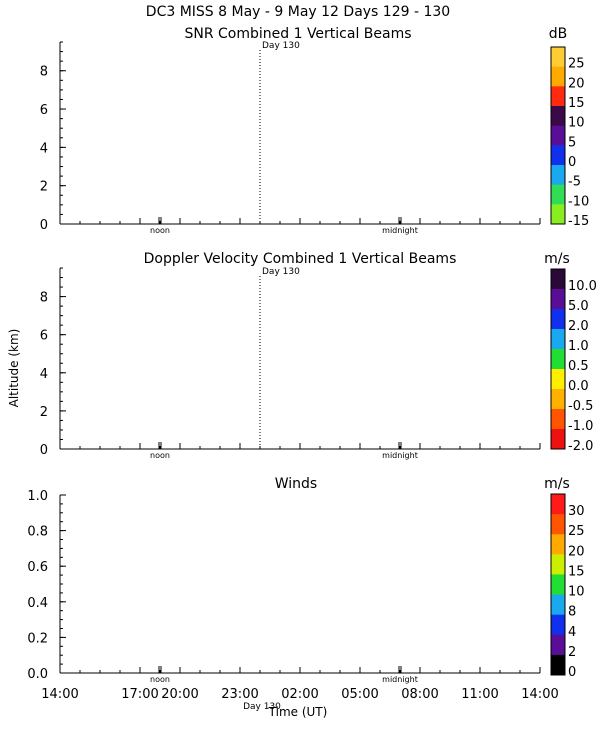 The width and height of the screenshot is (600, 750). I want to click on winds-y-tick-label: 0.4, so click(37, 603).